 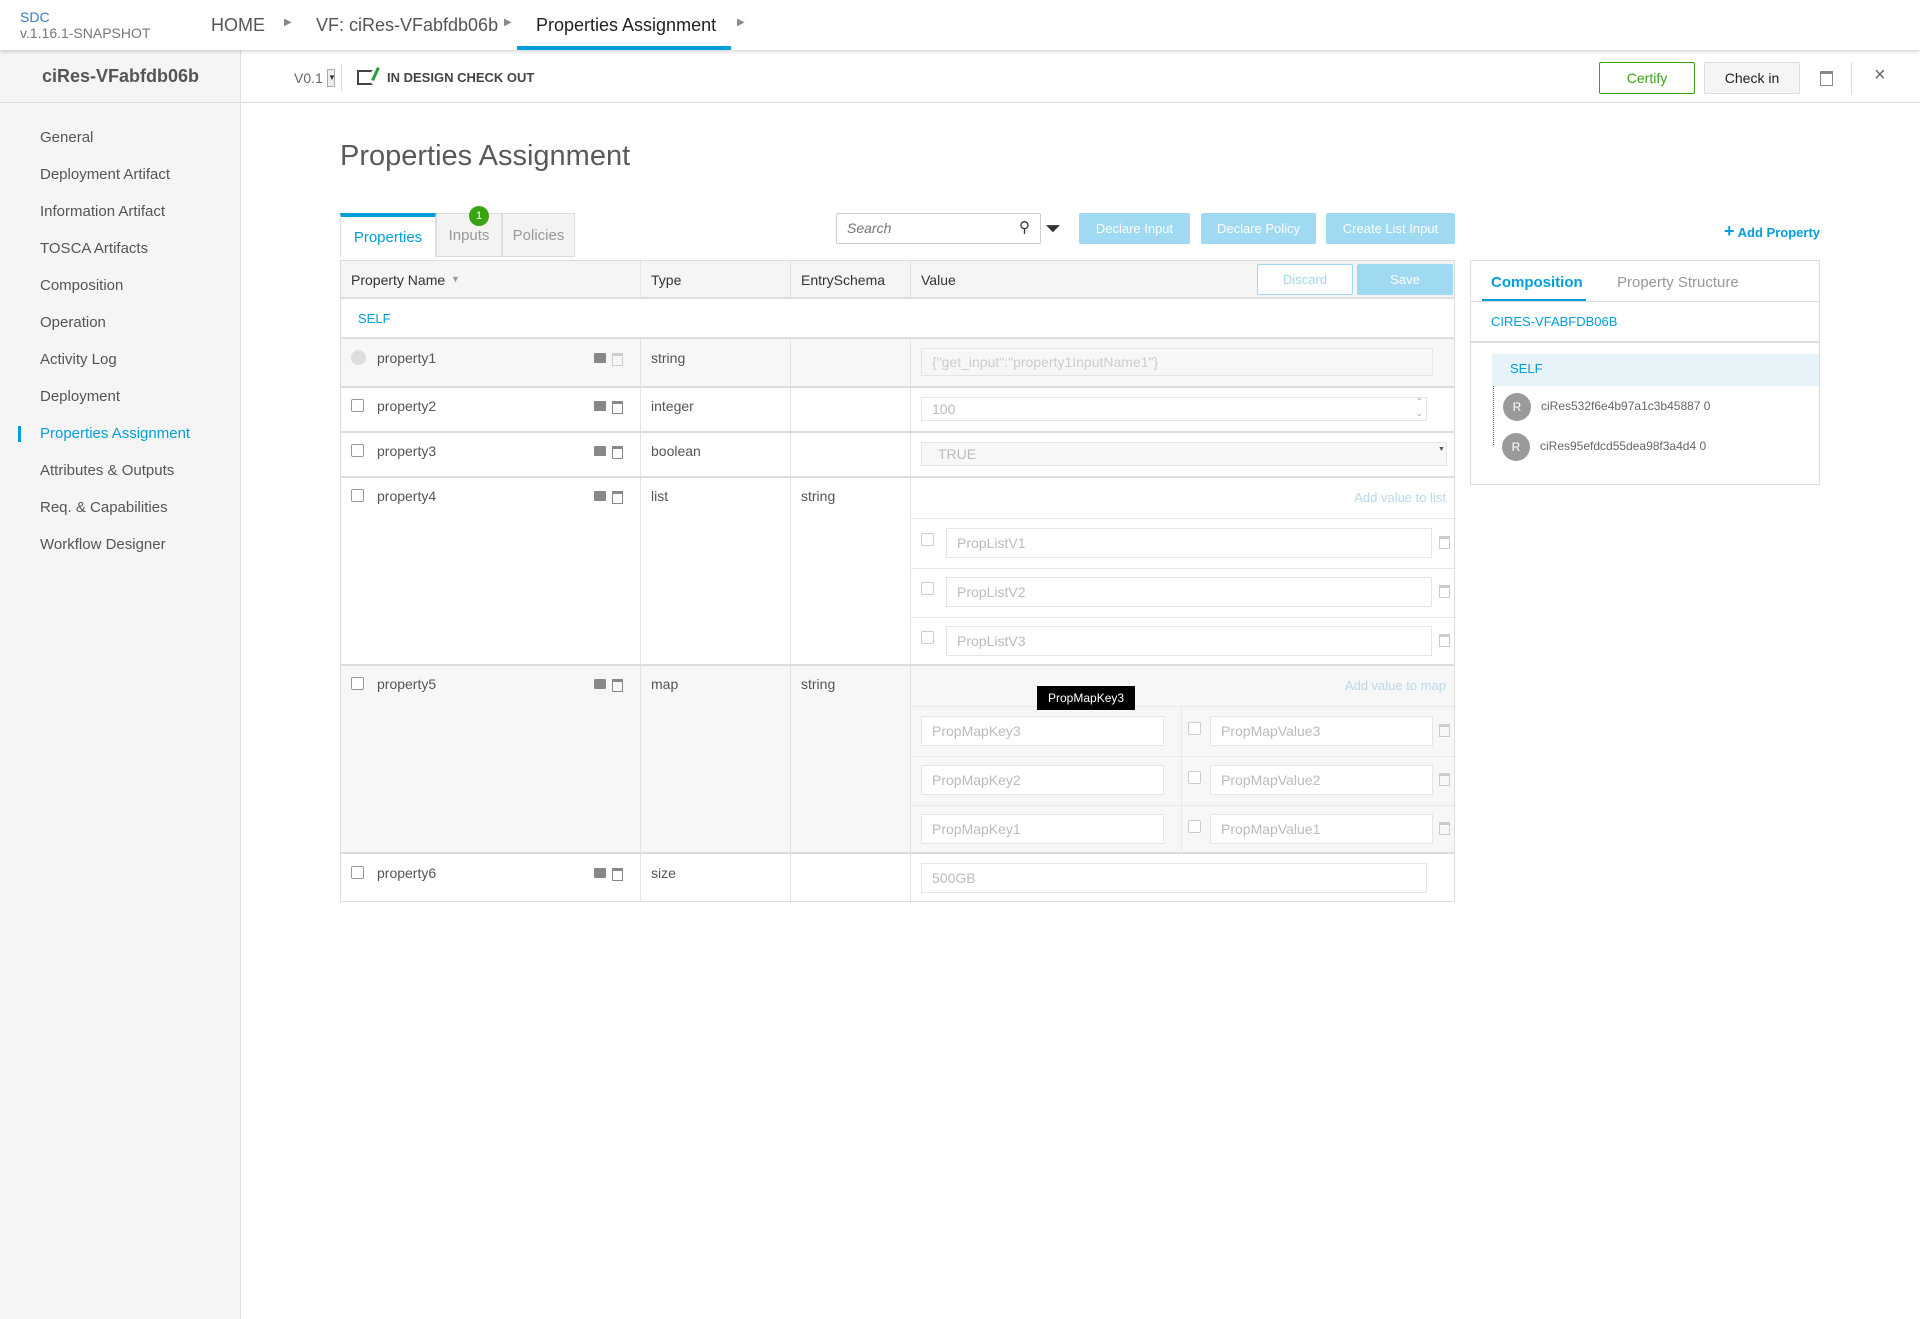 I want to click on sidebar-title: ciRes-VFabfdb06b, so click(x=120, y=76).